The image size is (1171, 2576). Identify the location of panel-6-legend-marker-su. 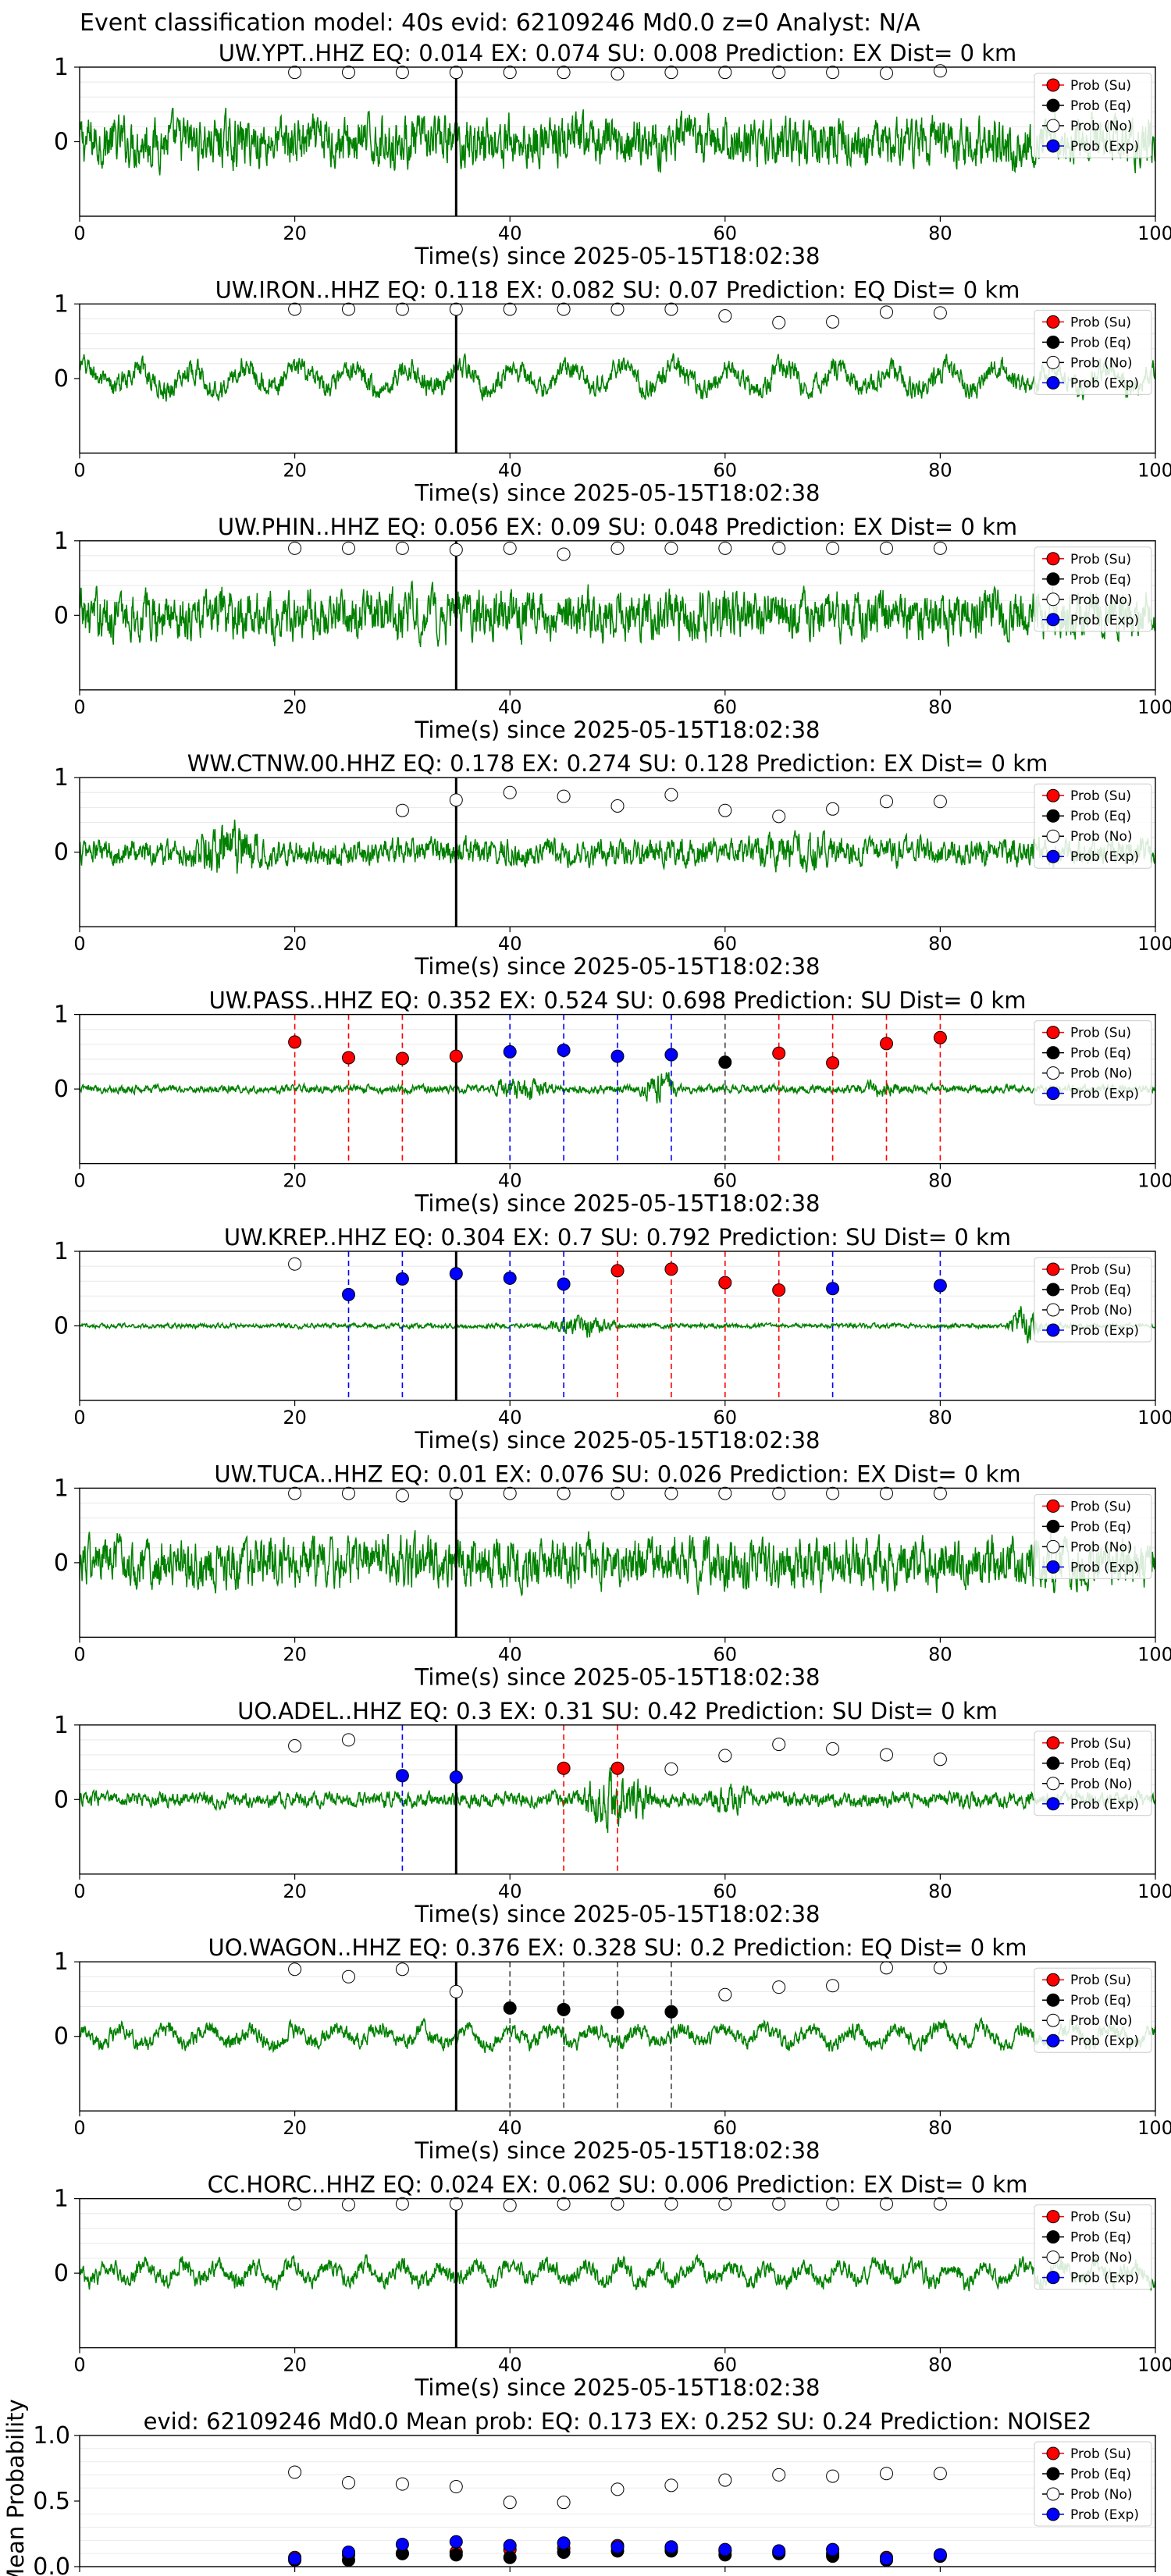
(1053, 1269).